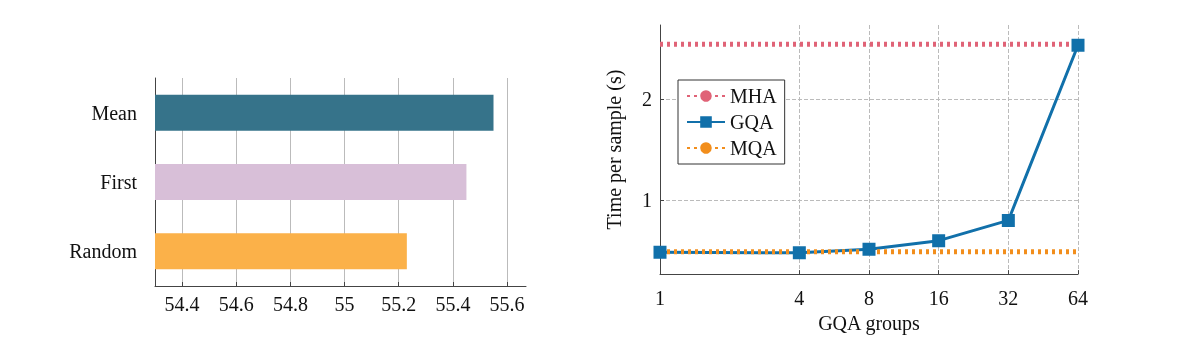 The height and width of the screenshot is (346, 1200). What do you see at coordinates (869, 323) in the screenshot?
I see `x-axis-title: GQA groups` at bounding box center [869, 323].